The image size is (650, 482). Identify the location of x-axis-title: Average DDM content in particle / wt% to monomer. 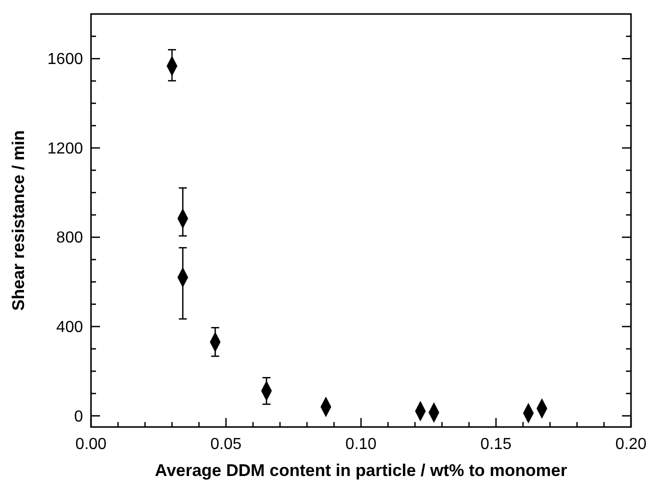
(361, 470).